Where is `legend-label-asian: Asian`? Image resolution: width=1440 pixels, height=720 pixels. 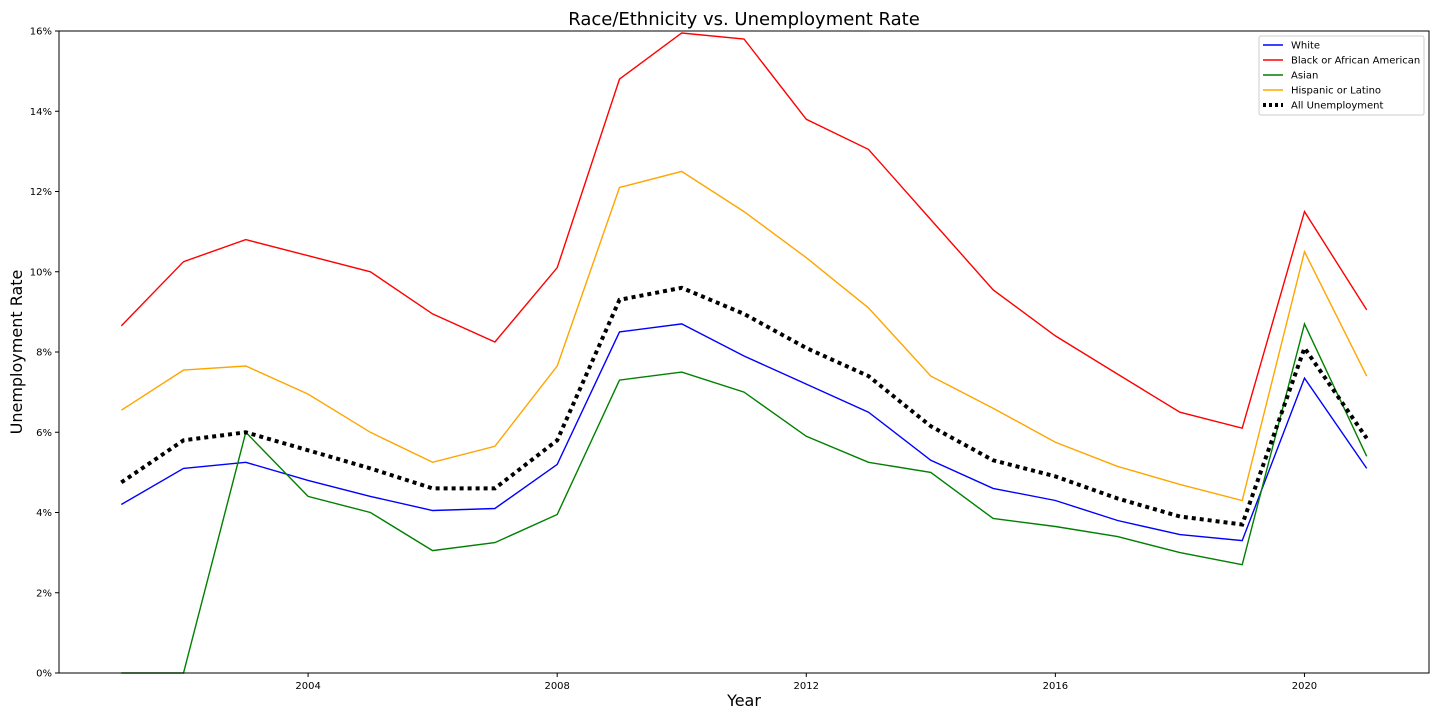 legend-label-asian: Asian is located at coordinates (1304, 76).